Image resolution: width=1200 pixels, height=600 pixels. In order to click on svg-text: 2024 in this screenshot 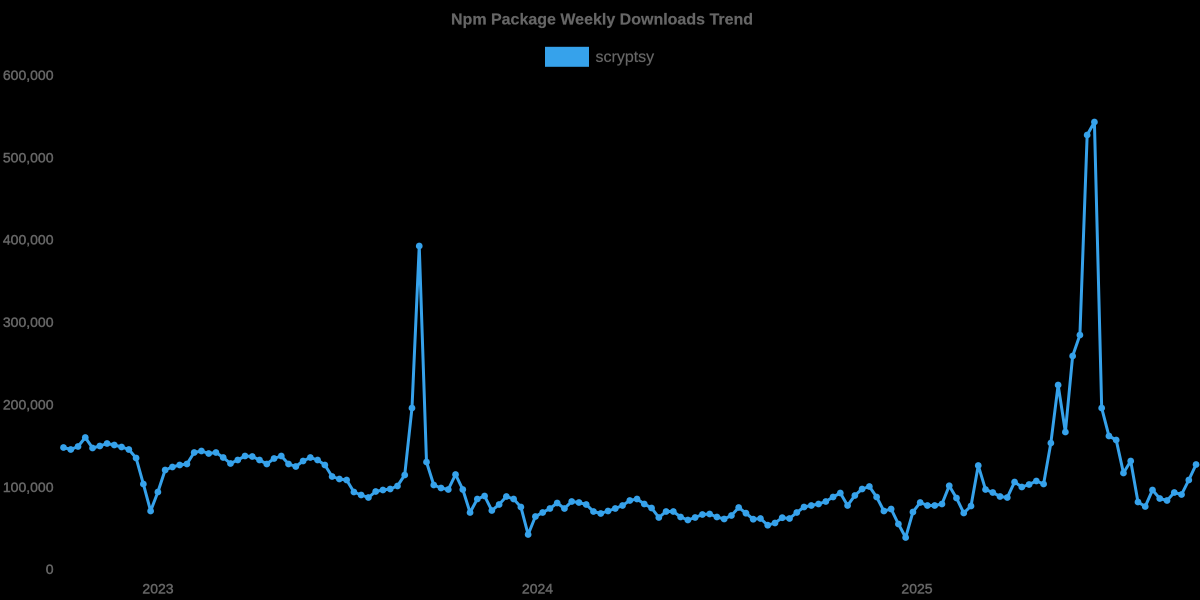, I will do `click(537, 588)`.